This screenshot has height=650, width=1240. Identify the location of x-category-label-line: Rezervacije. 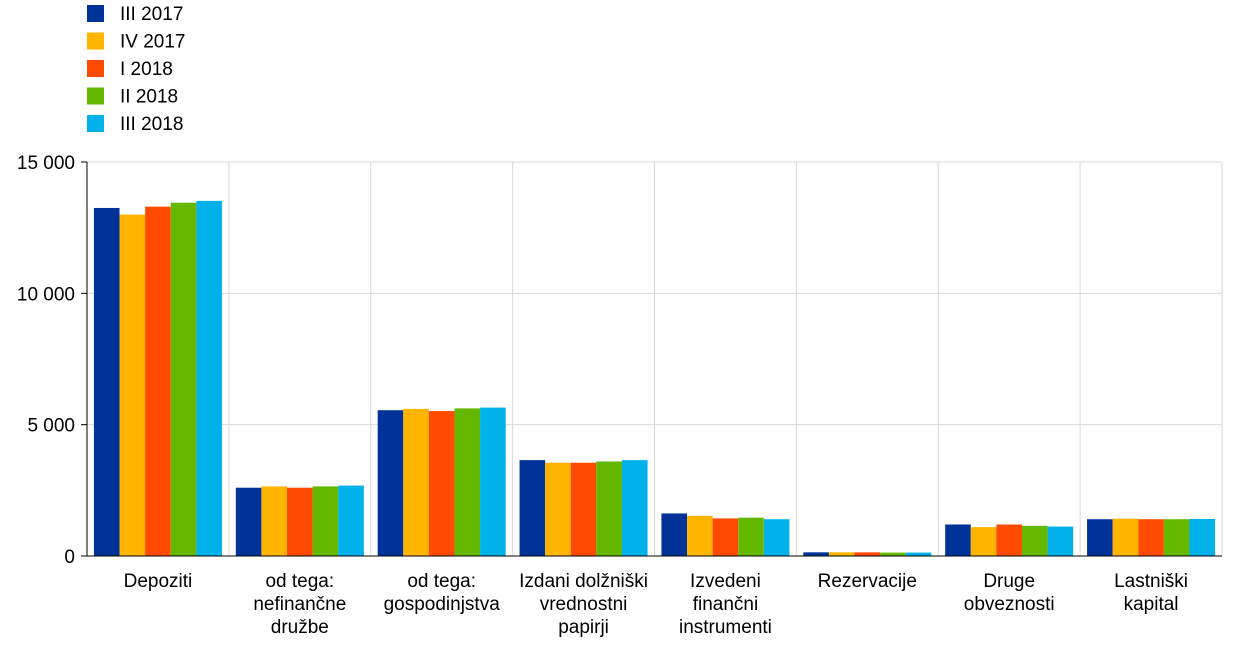
(867, 581).